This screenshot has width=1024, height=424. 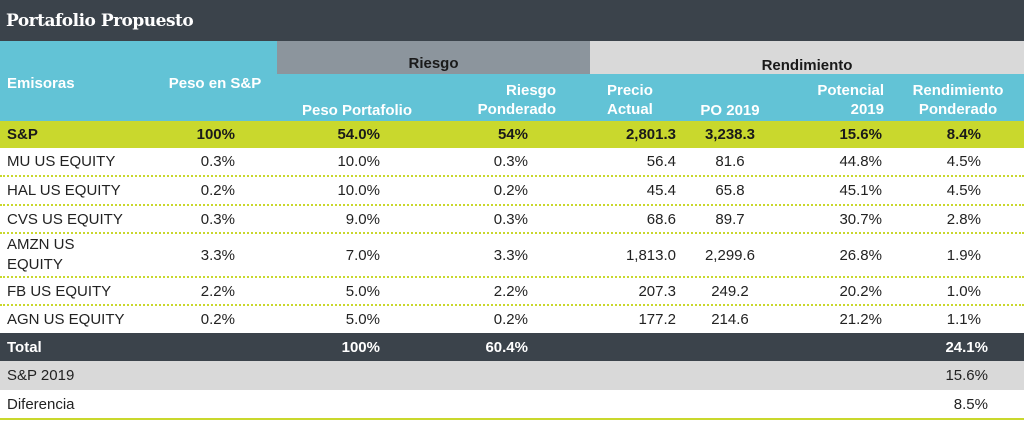 What do you see at coordinates (730, 110) in the screenshot?
I see `header-po-2019: PO 2019` at bounding box center [730, 110].